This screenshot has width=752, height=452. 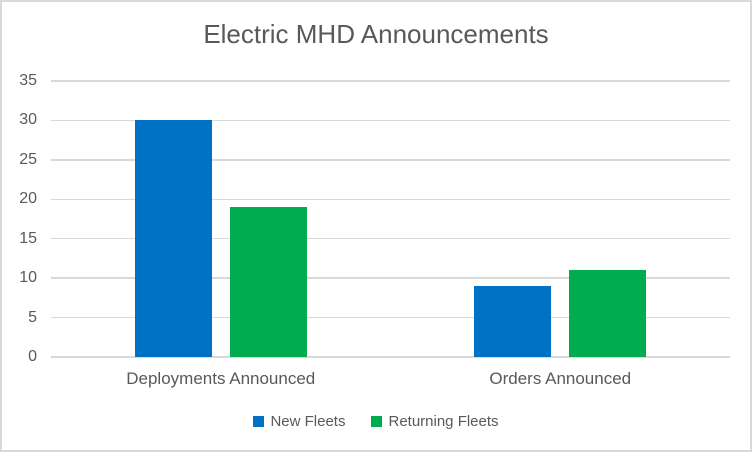 I want to click on legend-item-new-fleets: New Fleets, so click(x=299, y=421).